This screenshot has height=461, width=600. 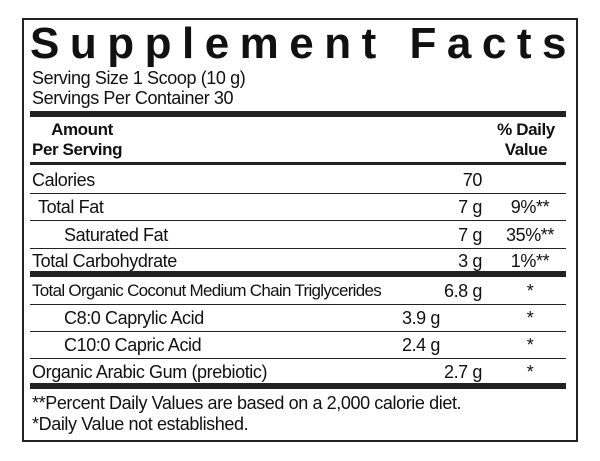 What do you see at coordinates (472, 180) in the screenshot?
I see `row-amount: 70` at bounding box center [472, 180].